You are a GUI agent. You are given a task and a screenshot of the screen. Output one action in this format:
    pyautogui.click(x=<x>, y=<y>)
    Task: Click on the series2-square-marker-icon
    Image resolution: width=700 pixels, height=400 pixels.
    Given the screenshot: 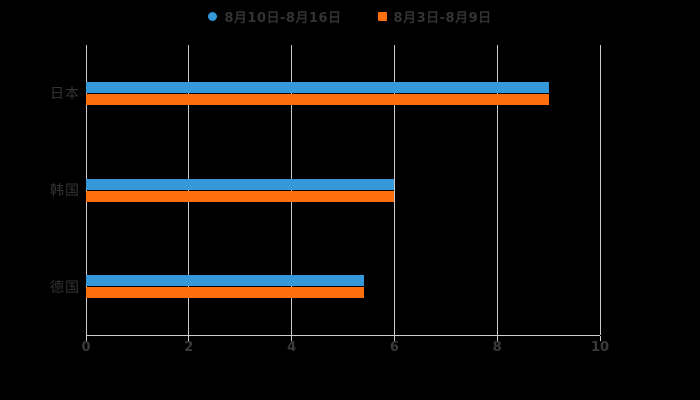 What is the action you would take?
    pyautogui.click(x=382, y=16)
    